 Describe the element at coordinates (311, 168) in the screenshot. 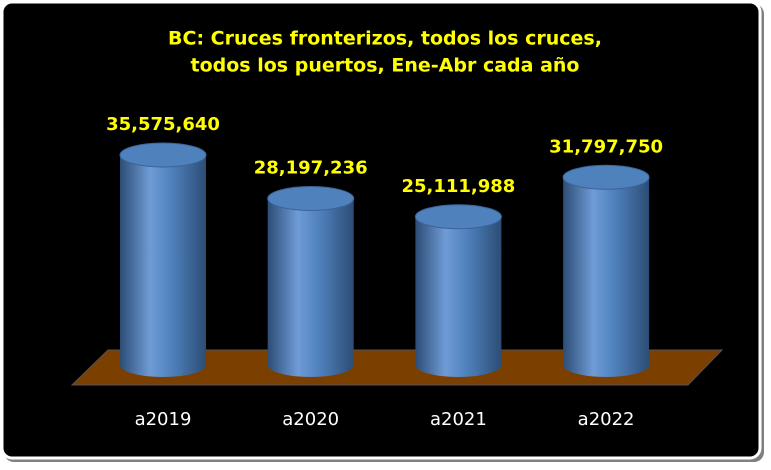

I see `value-label: 28,197,236` at that location.